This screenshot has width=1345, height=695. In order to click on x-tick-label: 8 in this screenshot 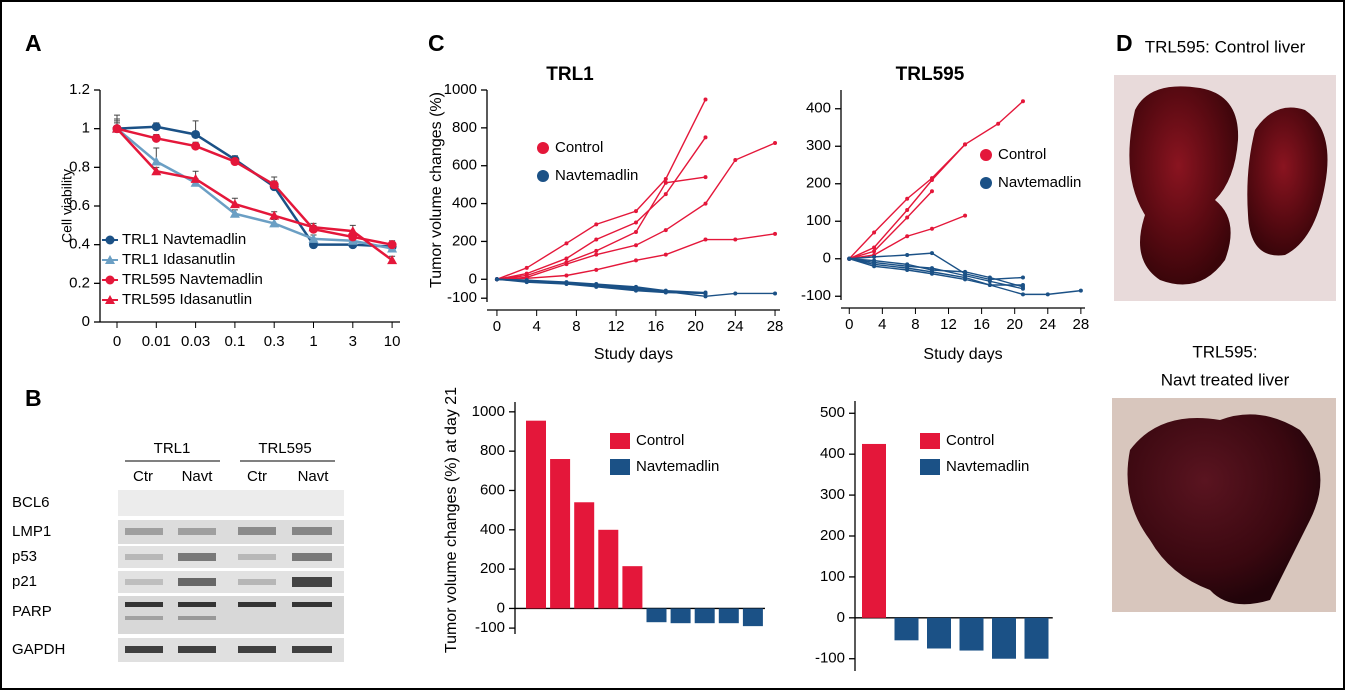, I will do `click(915, 324)`.